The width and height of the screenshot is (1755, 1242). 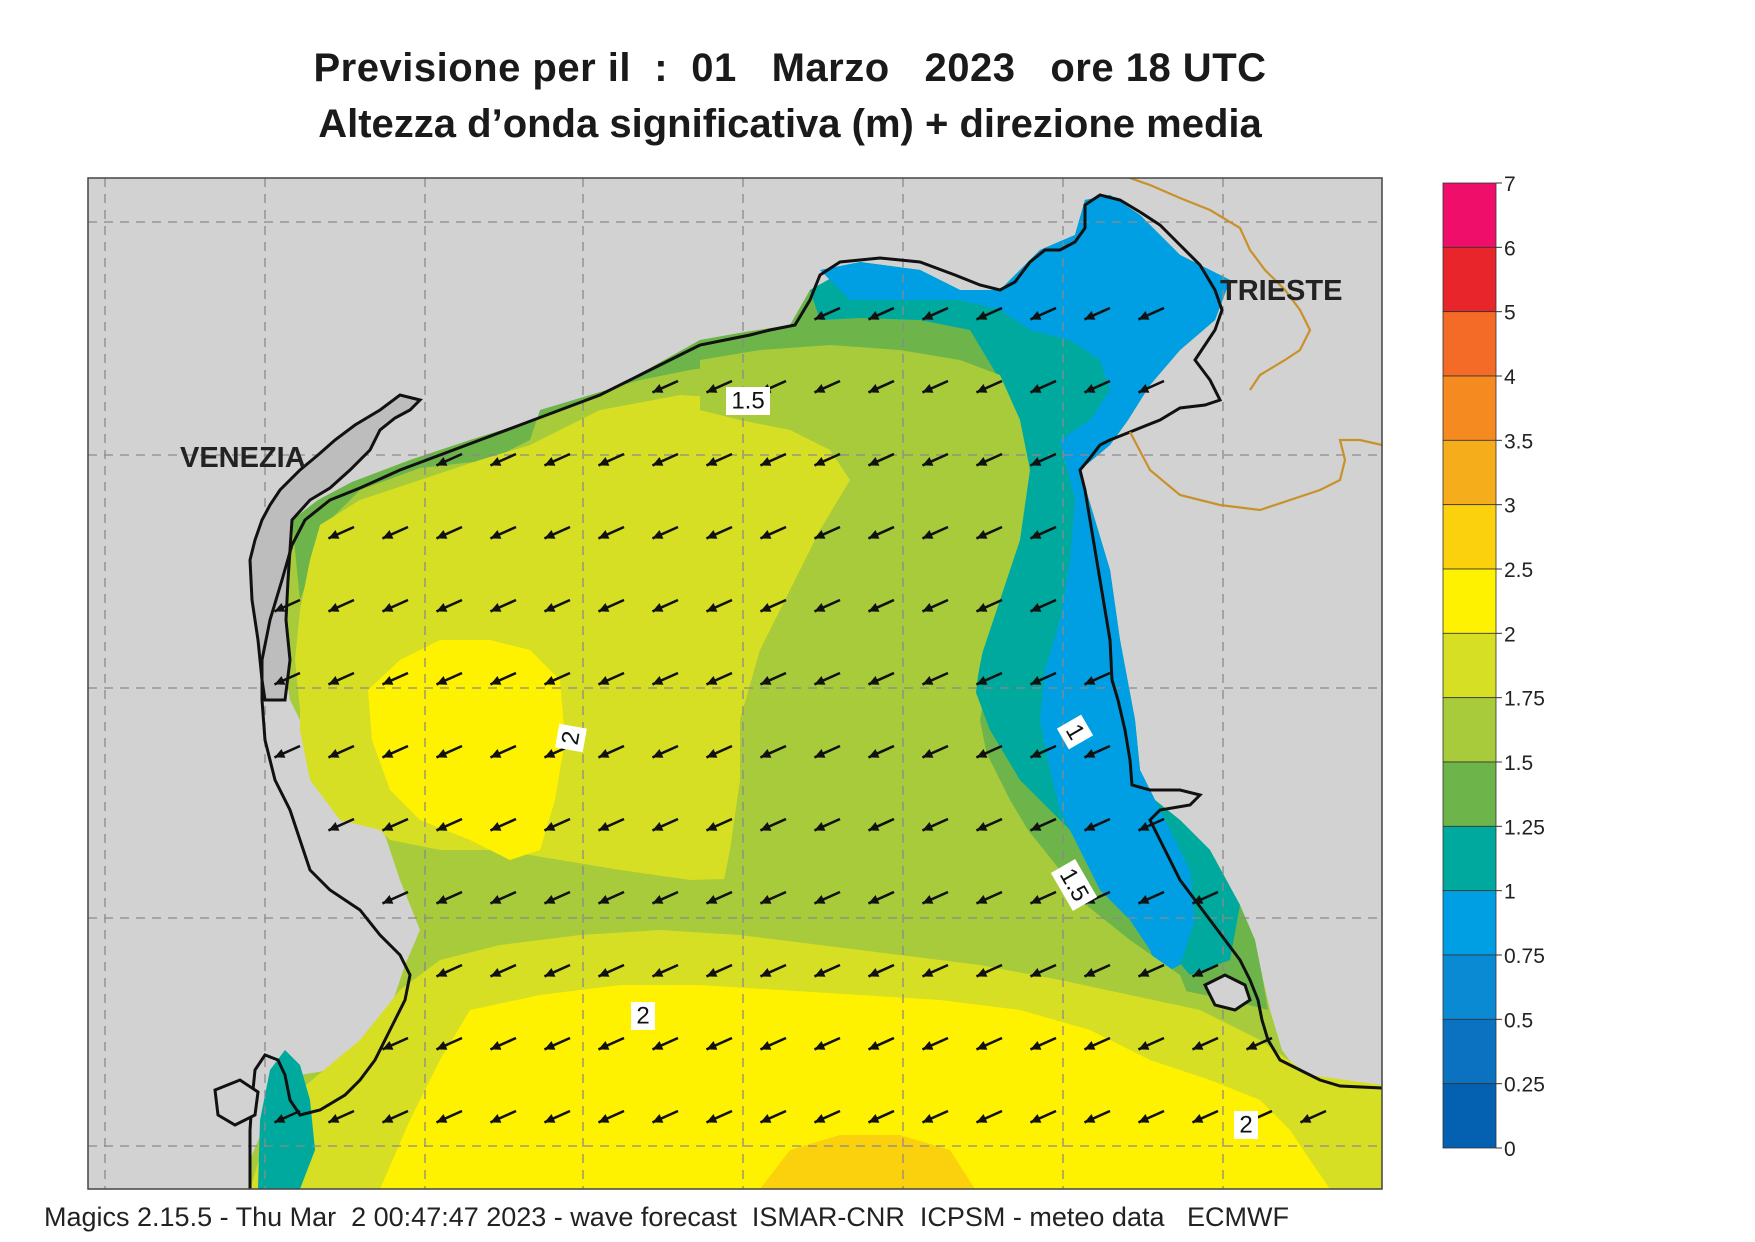 I want to click on legend-tick-label: 3, so click(x=1510, y=506).